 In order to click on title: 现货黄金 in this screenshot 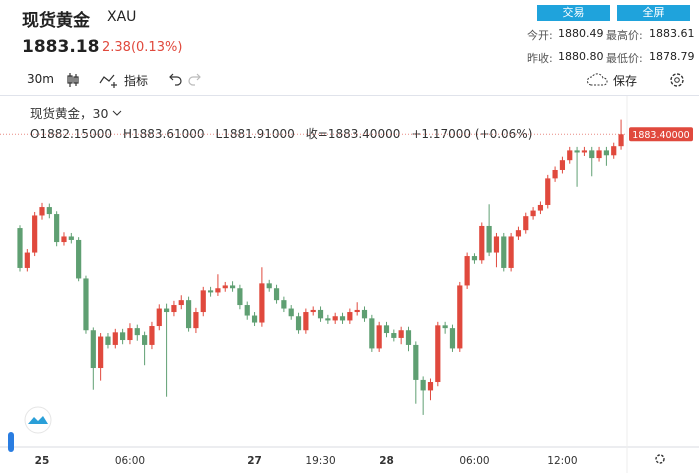, I will do `click(56, 21)`.